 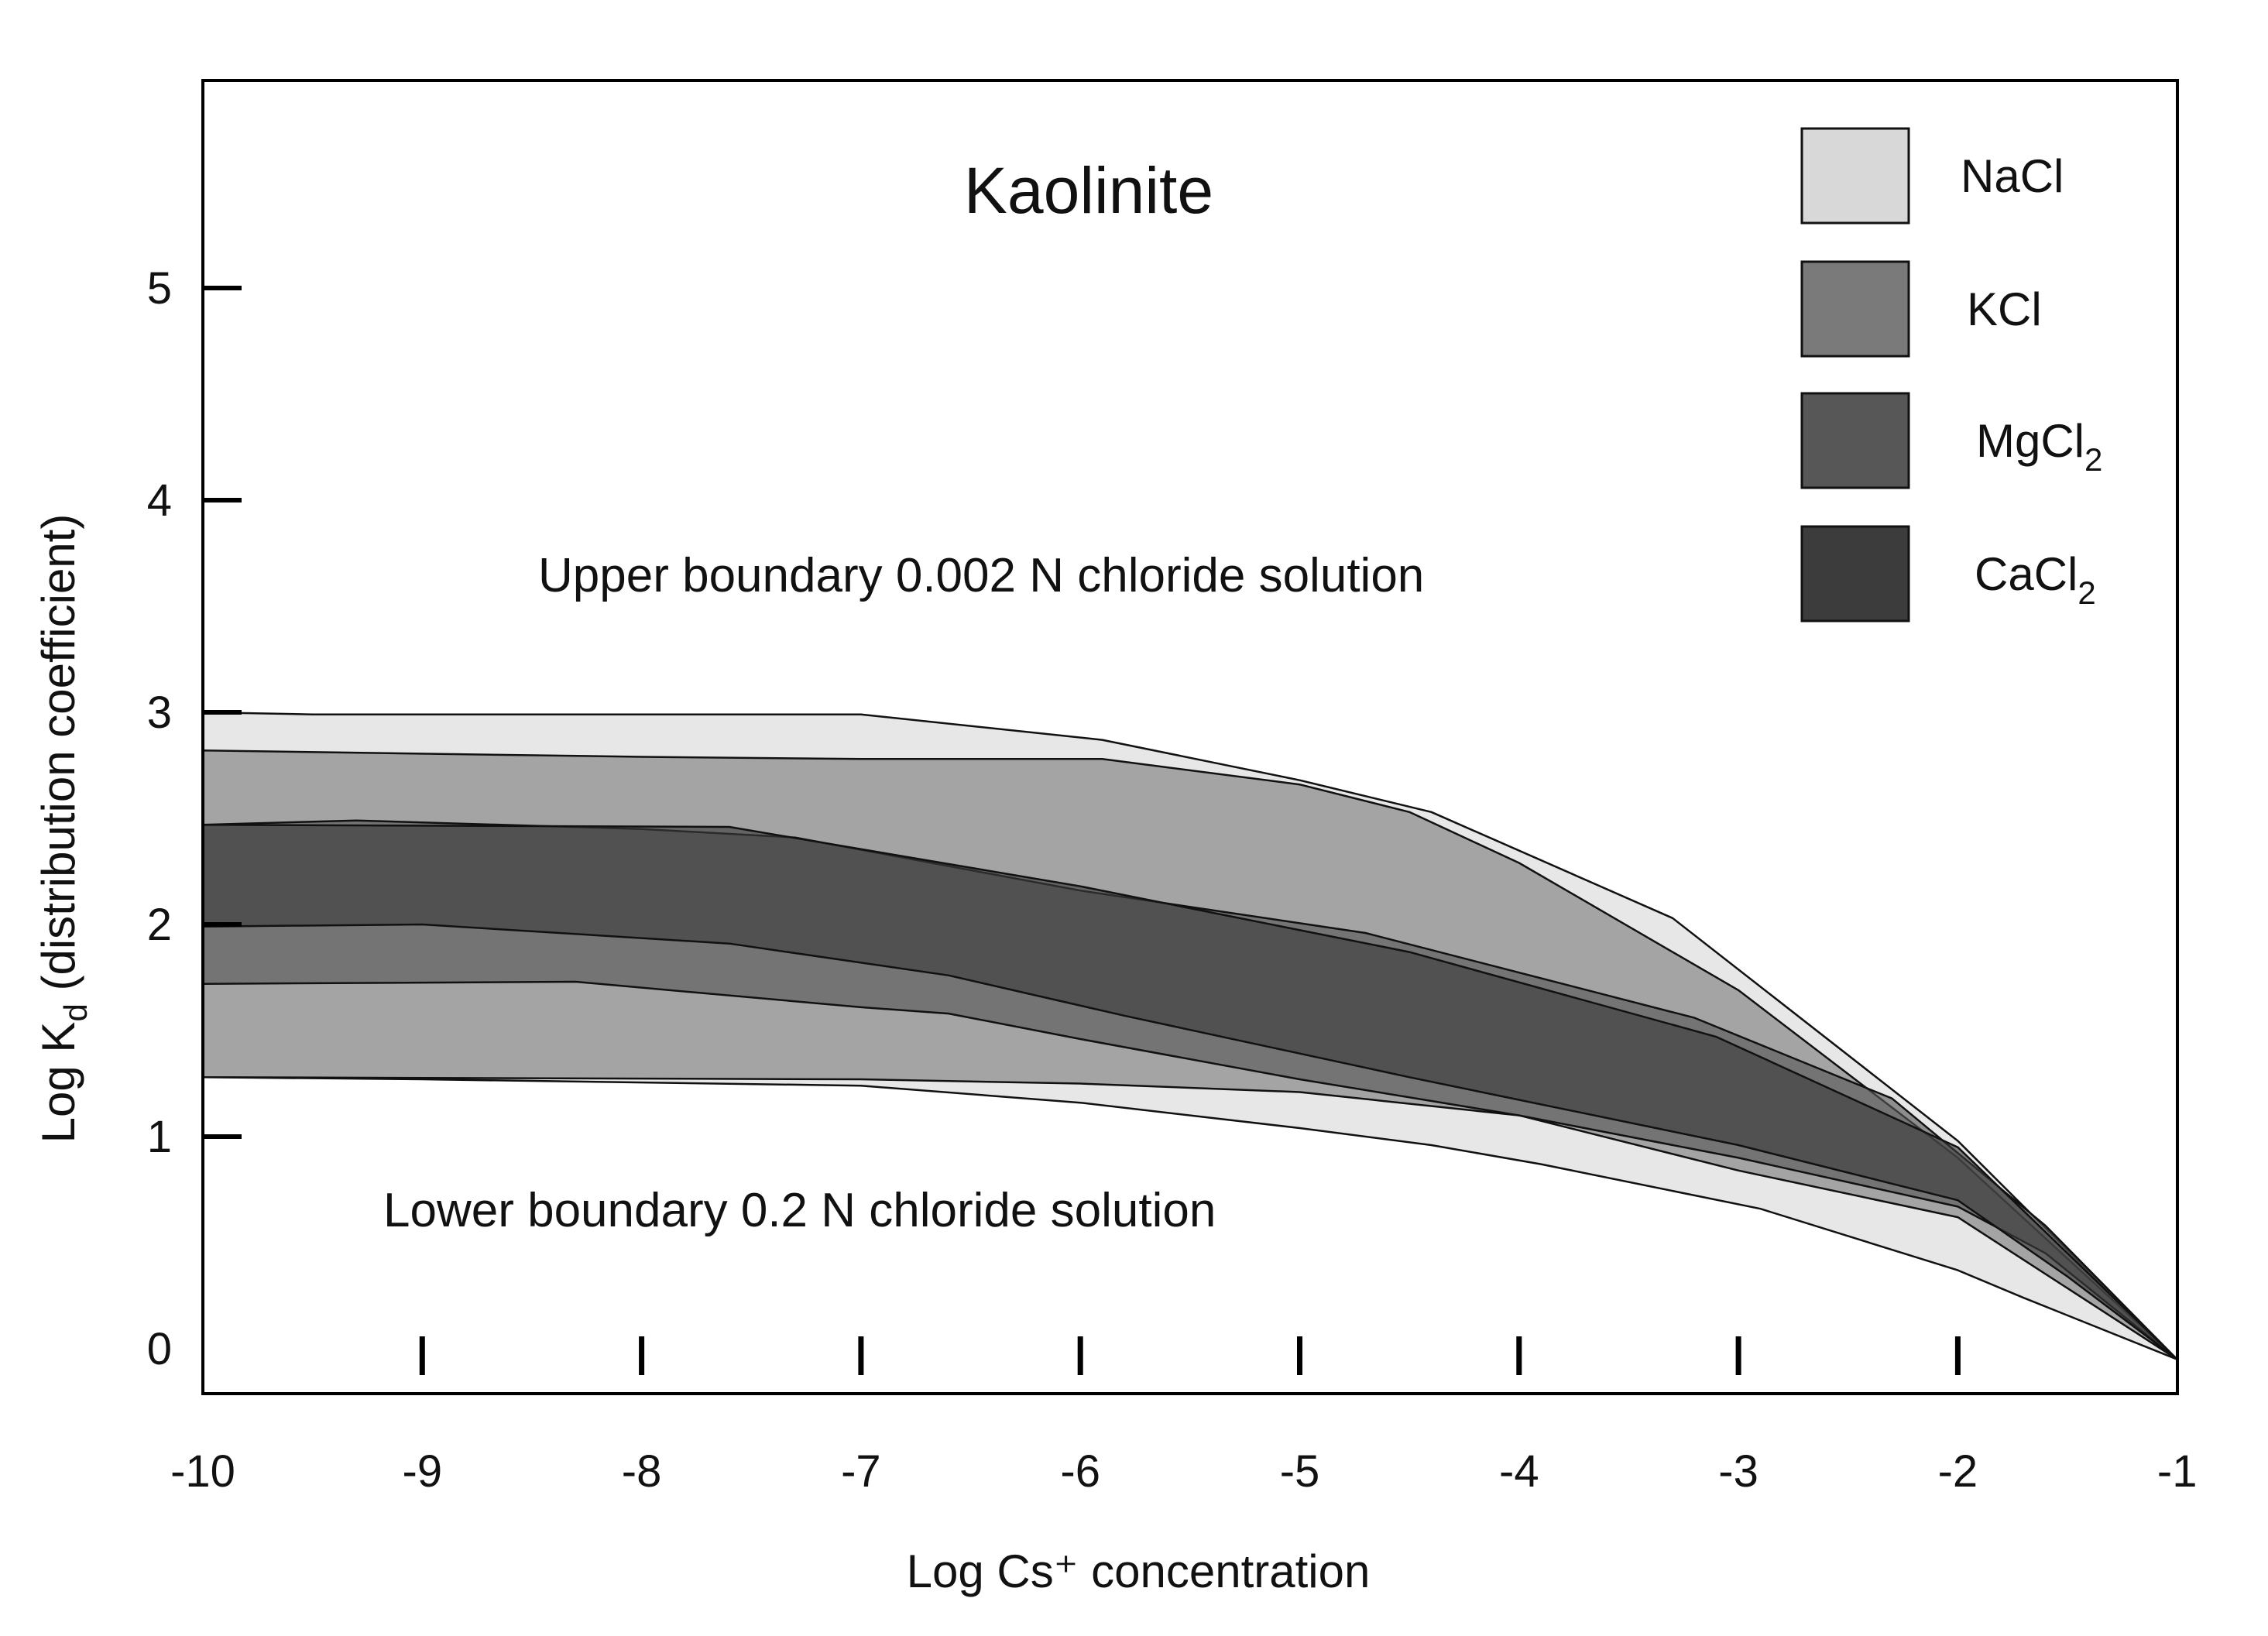 What do you see at coordinates (1080, 1471) in the screenshot?
I see `x-tick-label: -6` at bounding box center [1080, 1471].